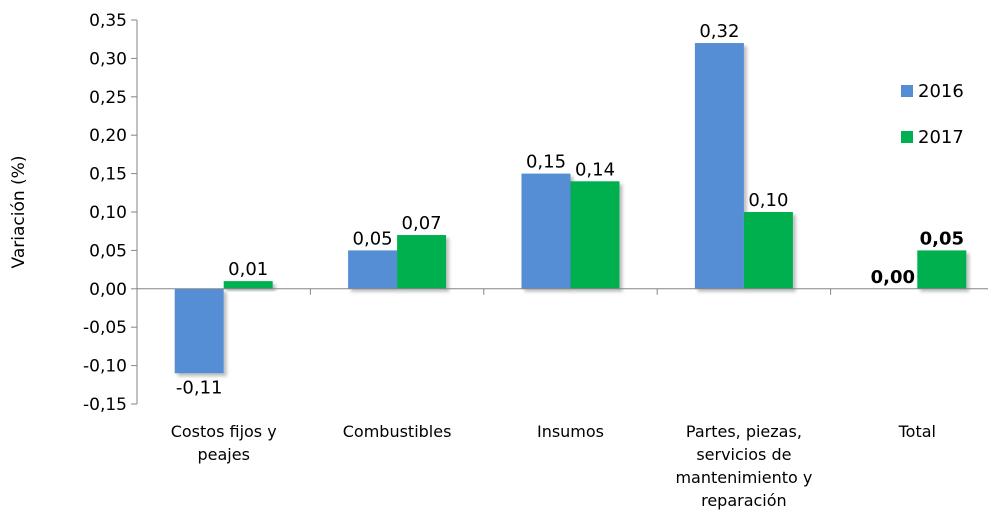 The height and width of the screenshot is (518, 988). Describe the element at coordinates (108, 59) in the screenshot. I see `y-tick-label: 0,30` at that location.